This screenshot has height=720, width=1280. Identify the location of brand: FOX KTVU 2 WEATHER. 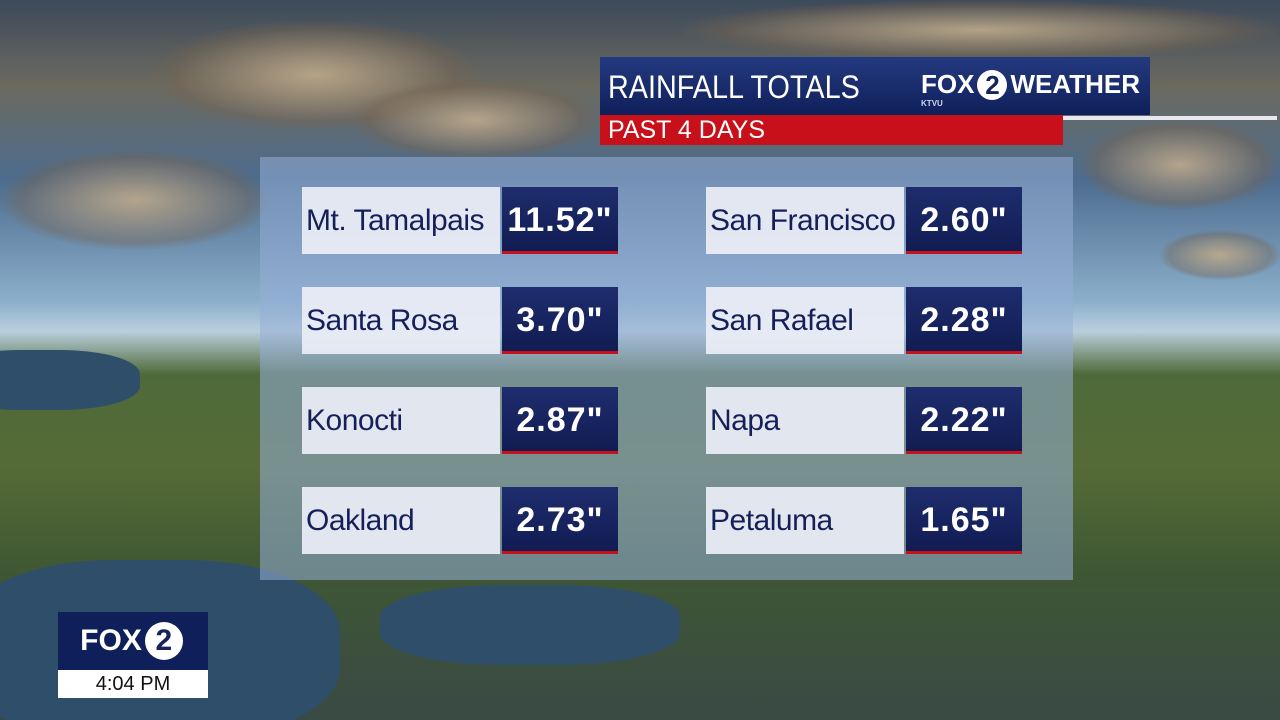
(1030, 88).